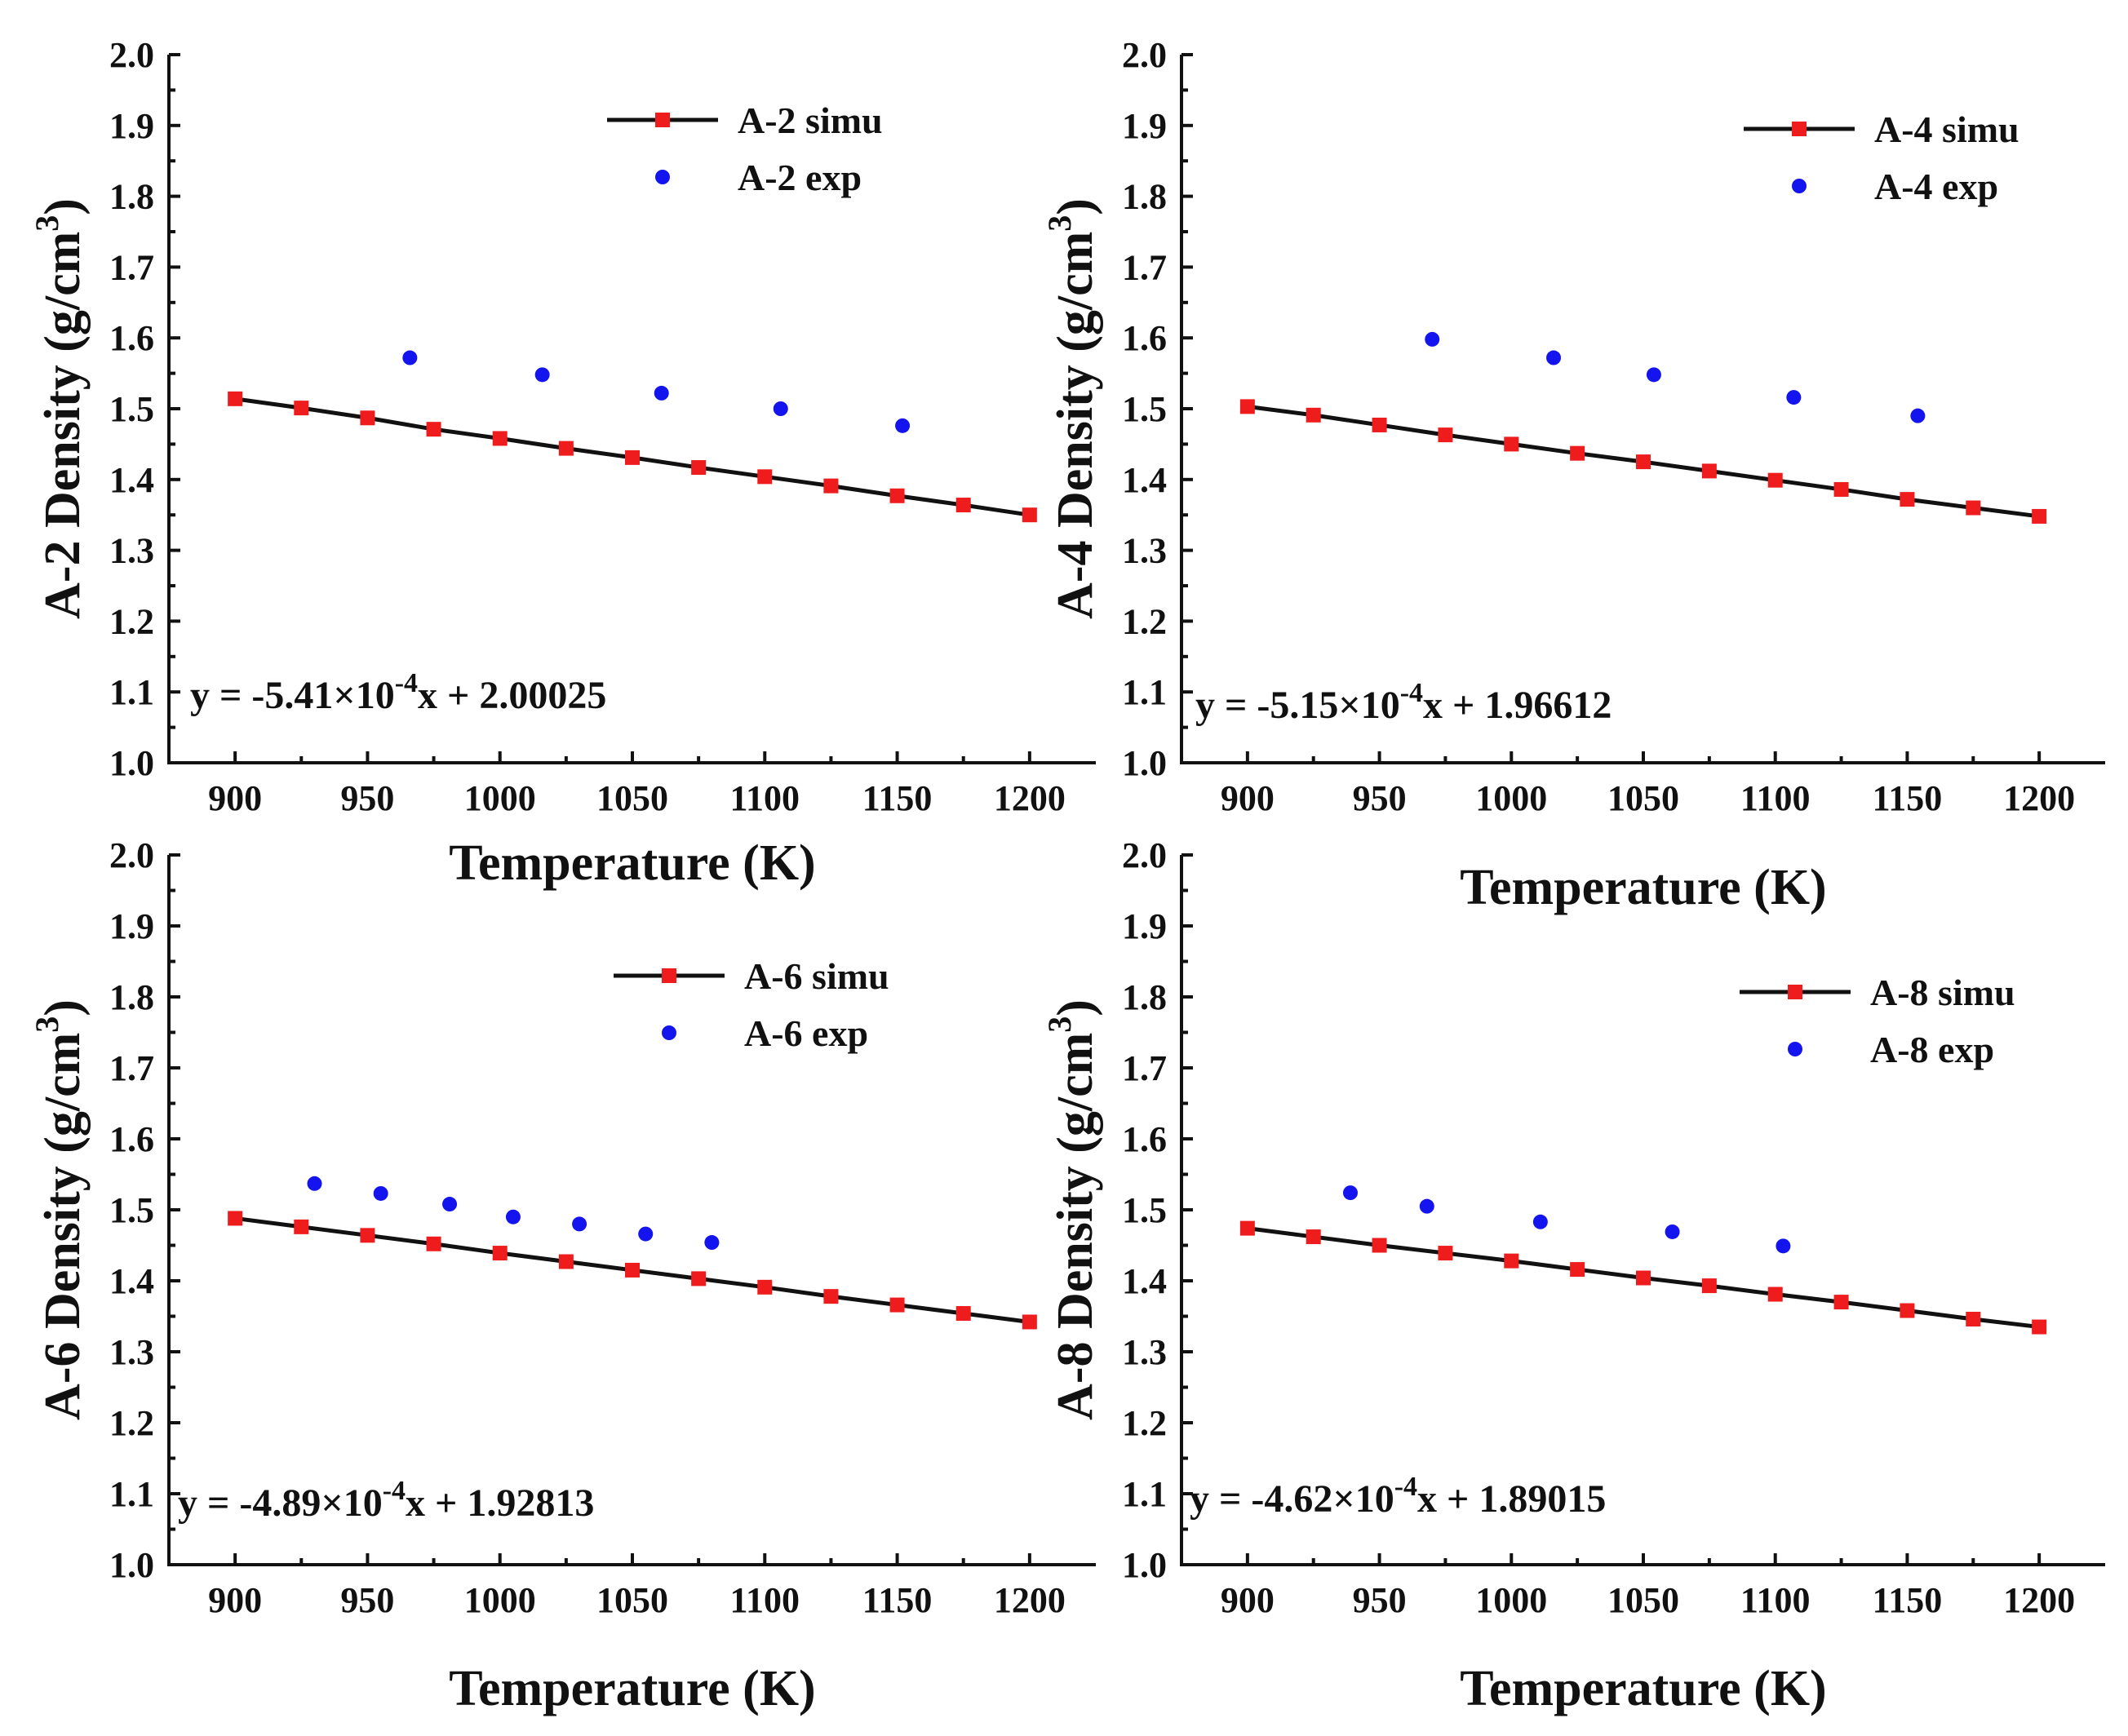 This screenshot has height=1736, width=2128. Describe the element at coordinates (632, 1689) in the screenshot. I see `x-axis-title: Temperature (K)` at that location.